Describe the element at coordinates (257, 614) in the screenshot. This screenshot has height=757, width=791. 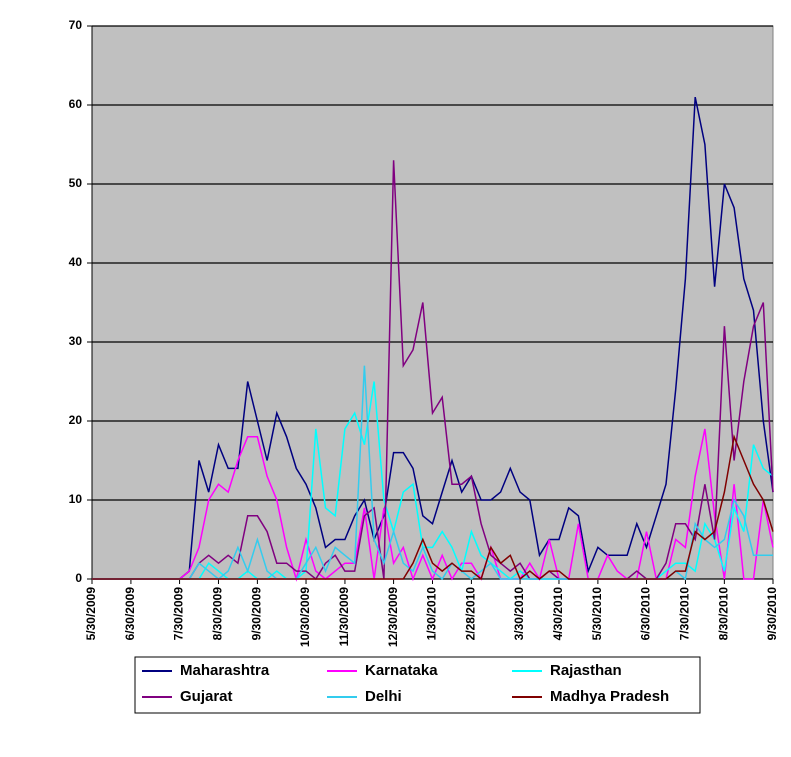
I see `x-tick-label: 9/30/2009` at that location.